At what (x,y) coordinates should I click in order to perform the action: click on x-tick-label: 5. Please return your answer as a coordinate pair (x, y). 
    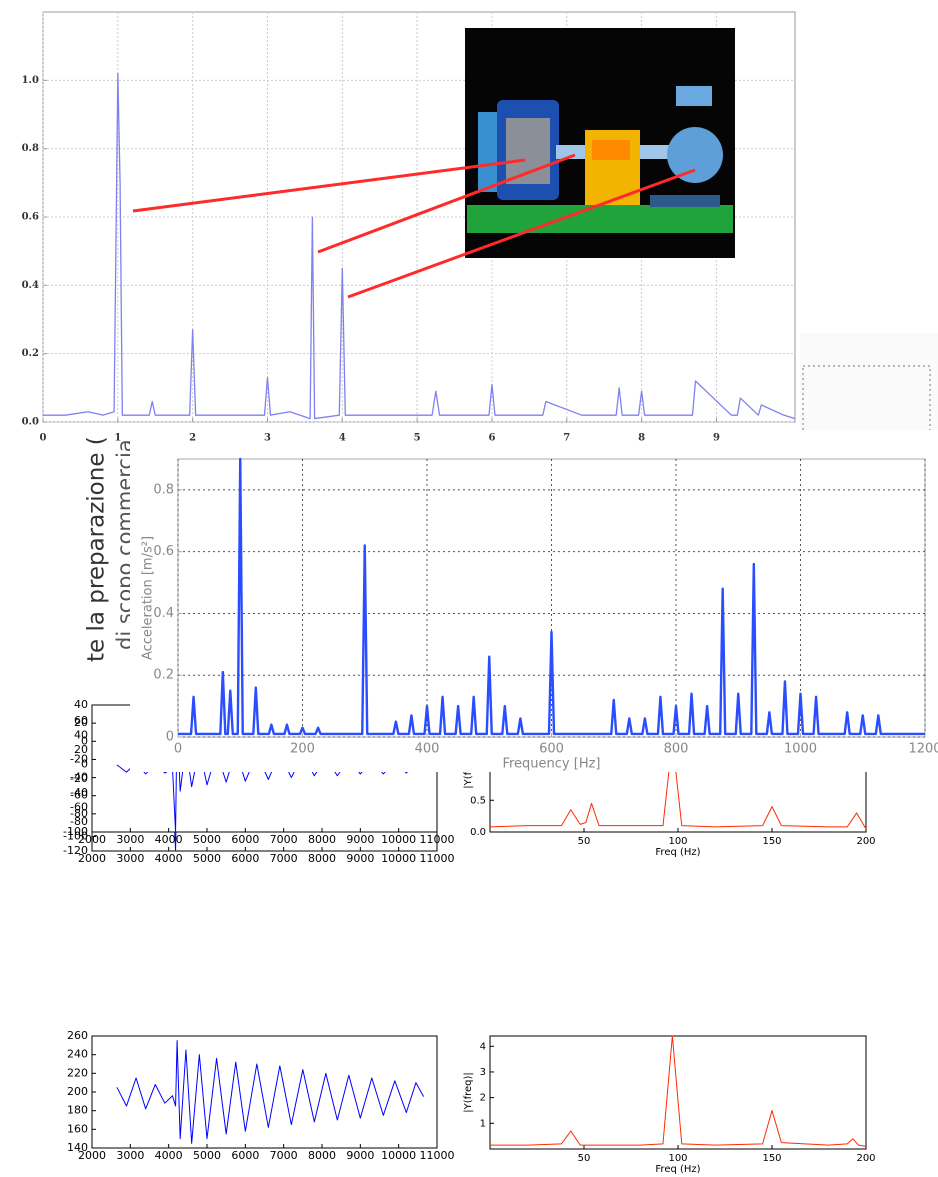
    Looking at the image, I should click on (417, 438).